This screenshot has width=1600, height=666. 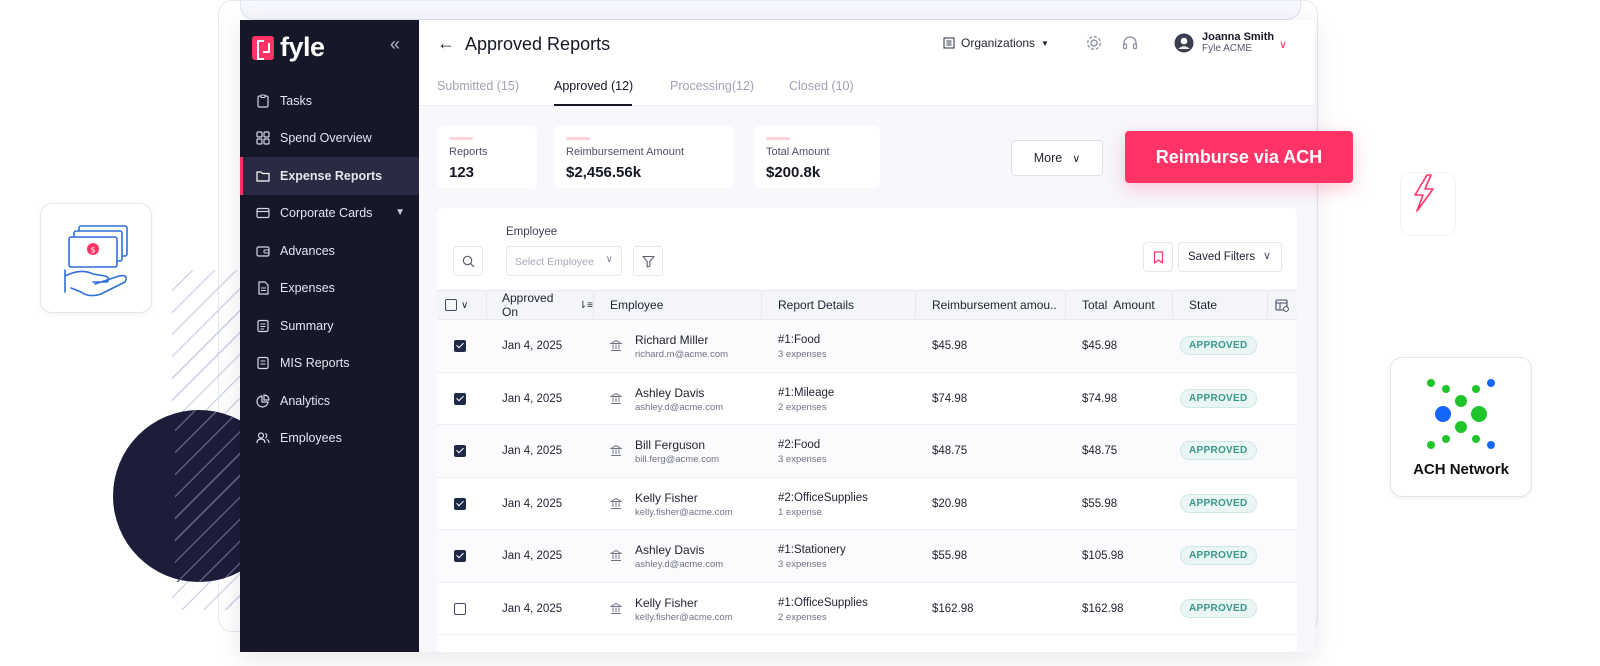 I want to click on col-total-amount: Total Amount, so click(x=1119, y=305).